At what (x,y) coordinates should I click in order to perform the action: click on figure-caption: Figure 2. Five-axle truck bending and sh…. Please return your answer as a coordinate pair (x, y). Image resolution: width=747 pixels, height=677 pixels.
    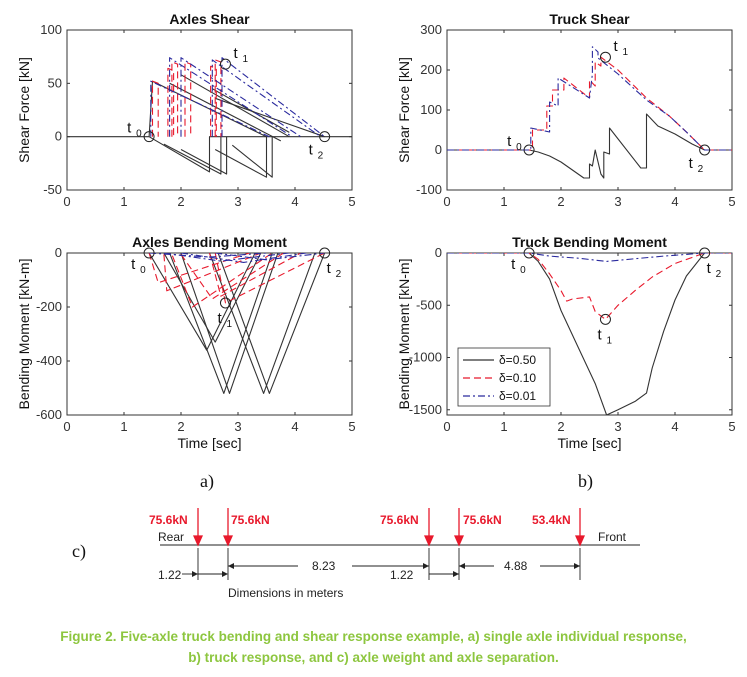
    Looking at the image, I should click on (373, 647).